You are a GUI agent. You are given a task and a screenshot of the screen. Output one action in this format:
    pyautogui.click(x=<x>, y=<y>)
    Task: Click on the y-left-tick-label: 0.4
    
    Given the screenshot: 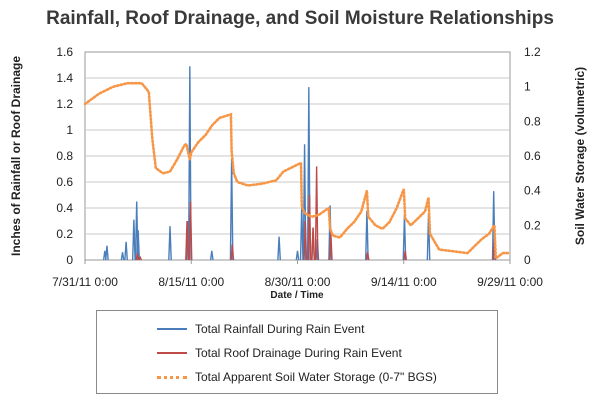 What is the action you would take?
    pyautogui.click(x=64, y=208)
    